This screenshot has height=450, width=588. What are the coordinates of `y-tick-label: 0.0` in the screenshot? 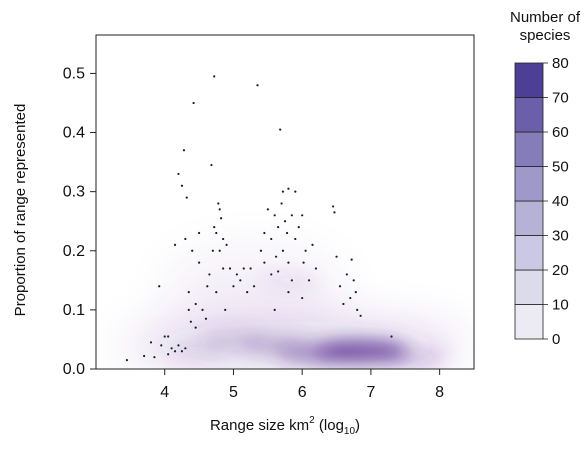 It's located at (74, 369).